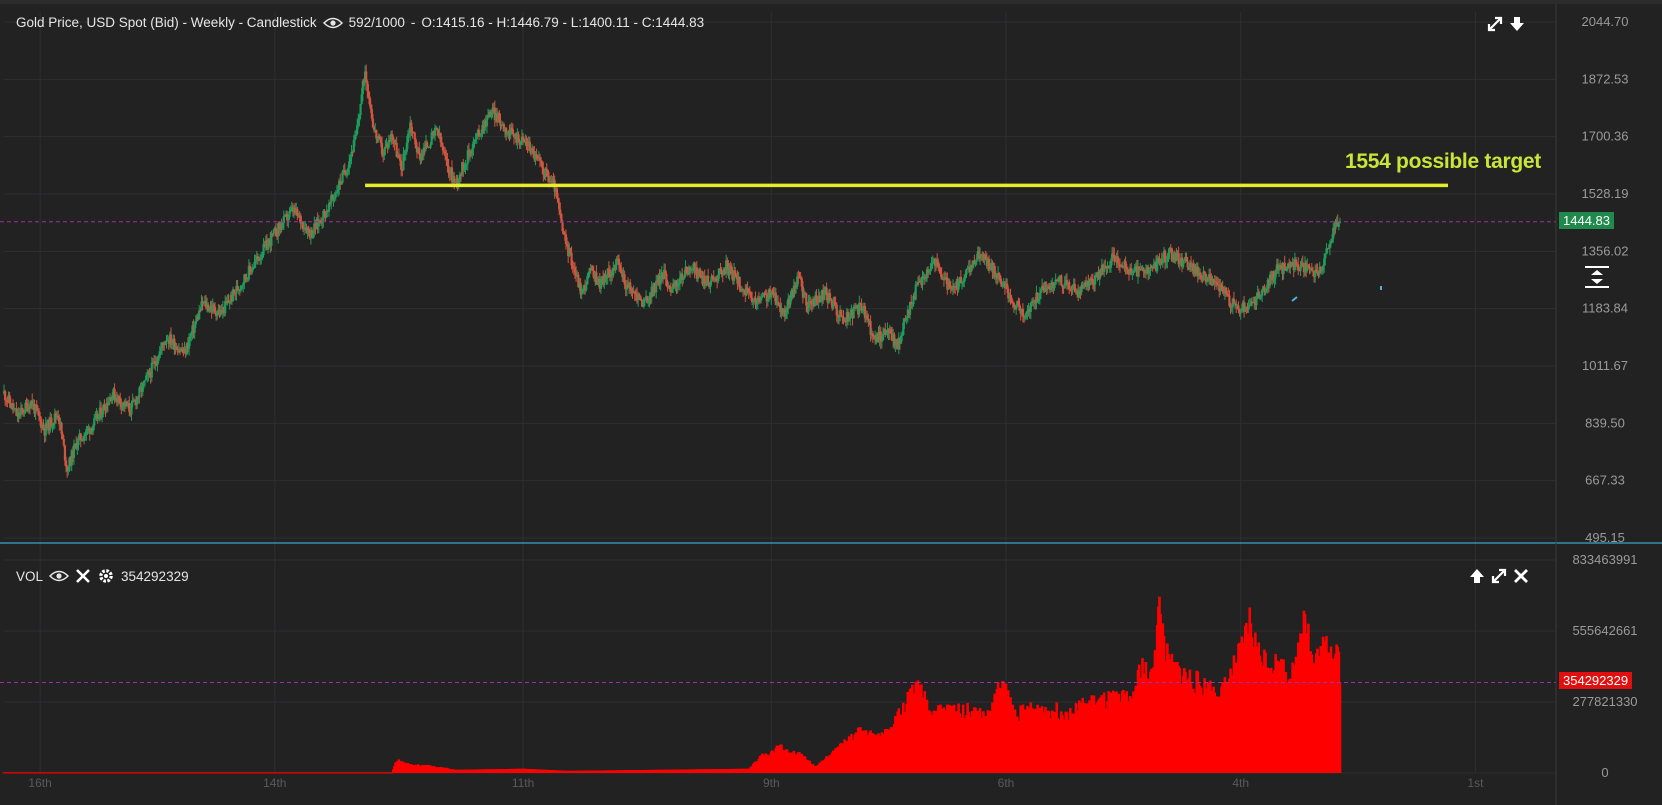 This screenshot has height=805, width=1662. What do you see at coordinates (106, 576) in the screenshot?
I see `gear-icon` at bounding box center [106, 576].